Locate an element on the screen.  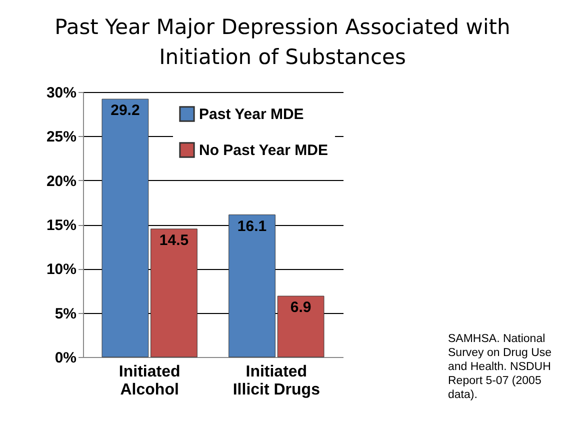
data-label: 16.1 is located at coordinates (252, 226).